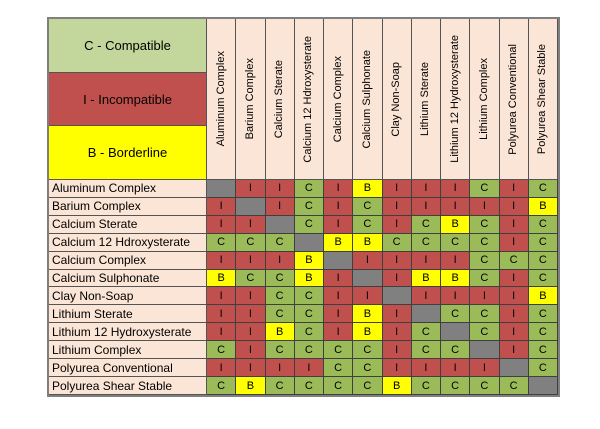  Describe the element at coordinates (483, 99) in the screenshot. I see `column-header-label: Lithium Complex` at that location.